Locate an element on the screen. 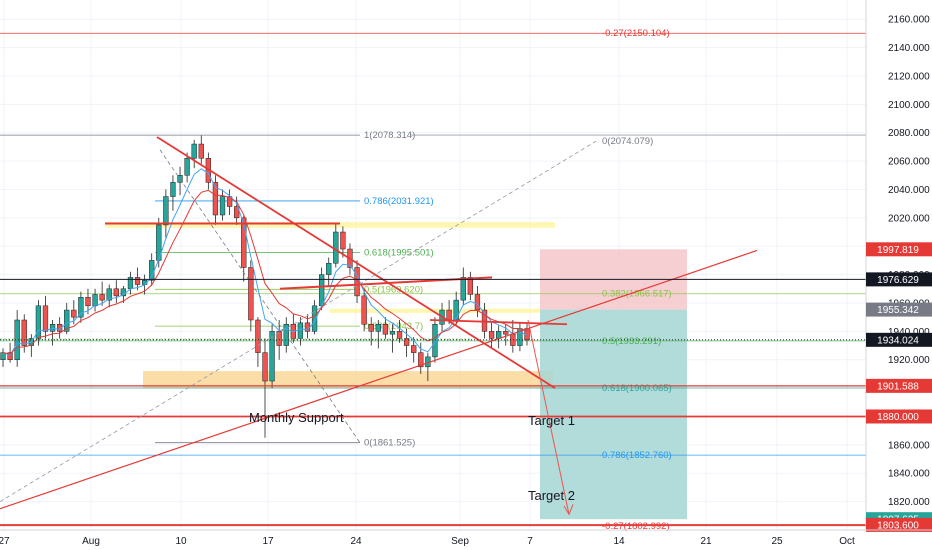  price-axis-tick-label: 2120.000 is located at coordinates (909, 76).